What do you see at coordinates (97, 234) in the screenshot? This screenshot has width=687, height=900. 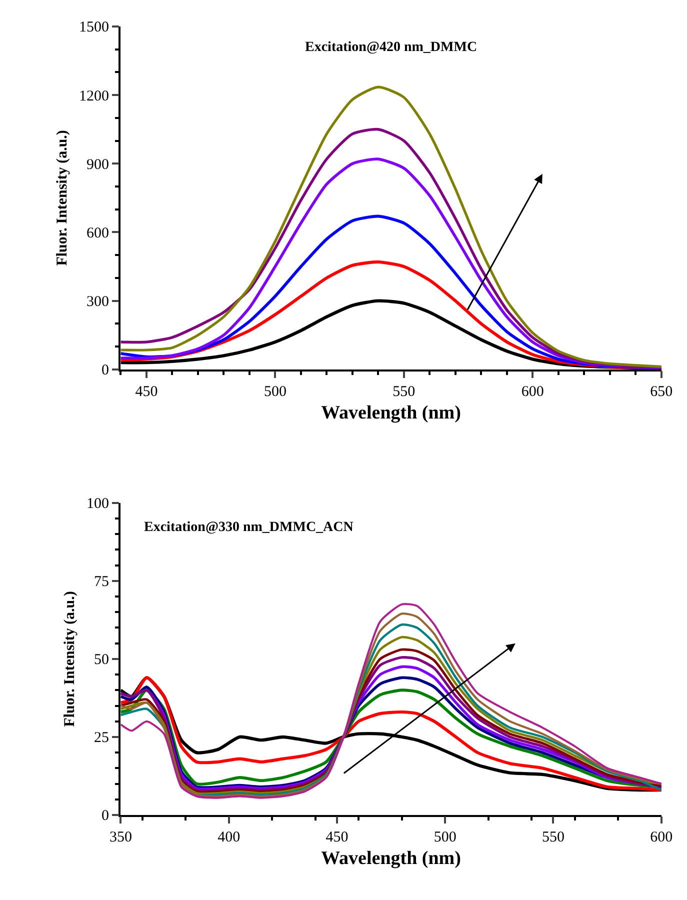 I see `y-tick-label: 600` at bounding box center [97, 234].